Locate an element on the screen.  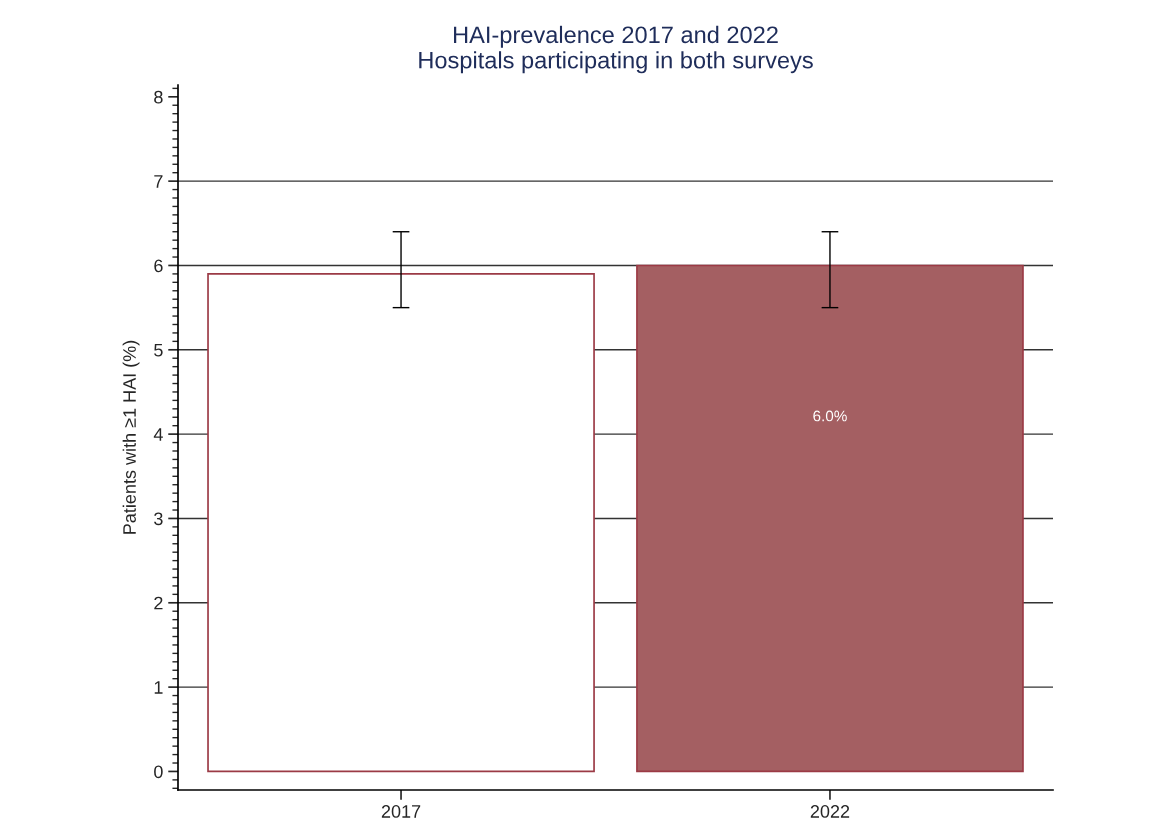
x-tick-label: 2017 is located at coordinates (401, 811).